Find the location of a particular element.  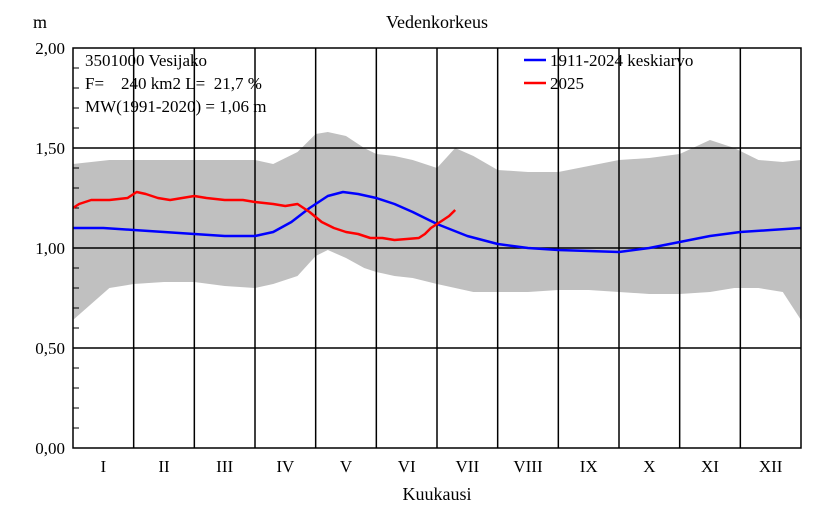

month-label: XI is located at coordinates (710, 466).